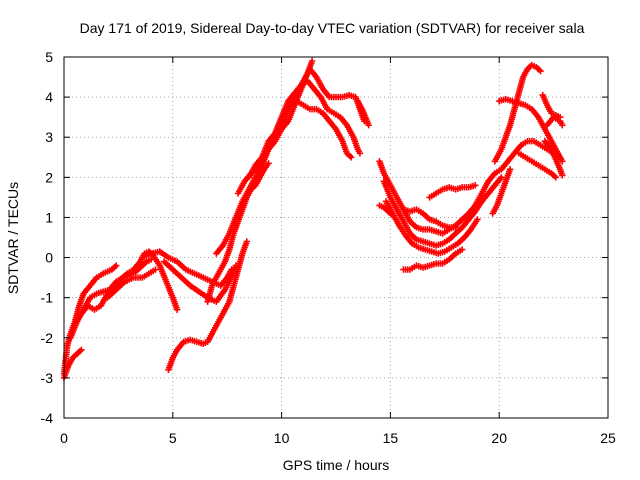 Image resolution: width=640 pixels, height=480 pixels. What do you see at coordinates (282, 438) in the screenshot?
I see `x-tick-label: 10` at bounding box center [282, 438].